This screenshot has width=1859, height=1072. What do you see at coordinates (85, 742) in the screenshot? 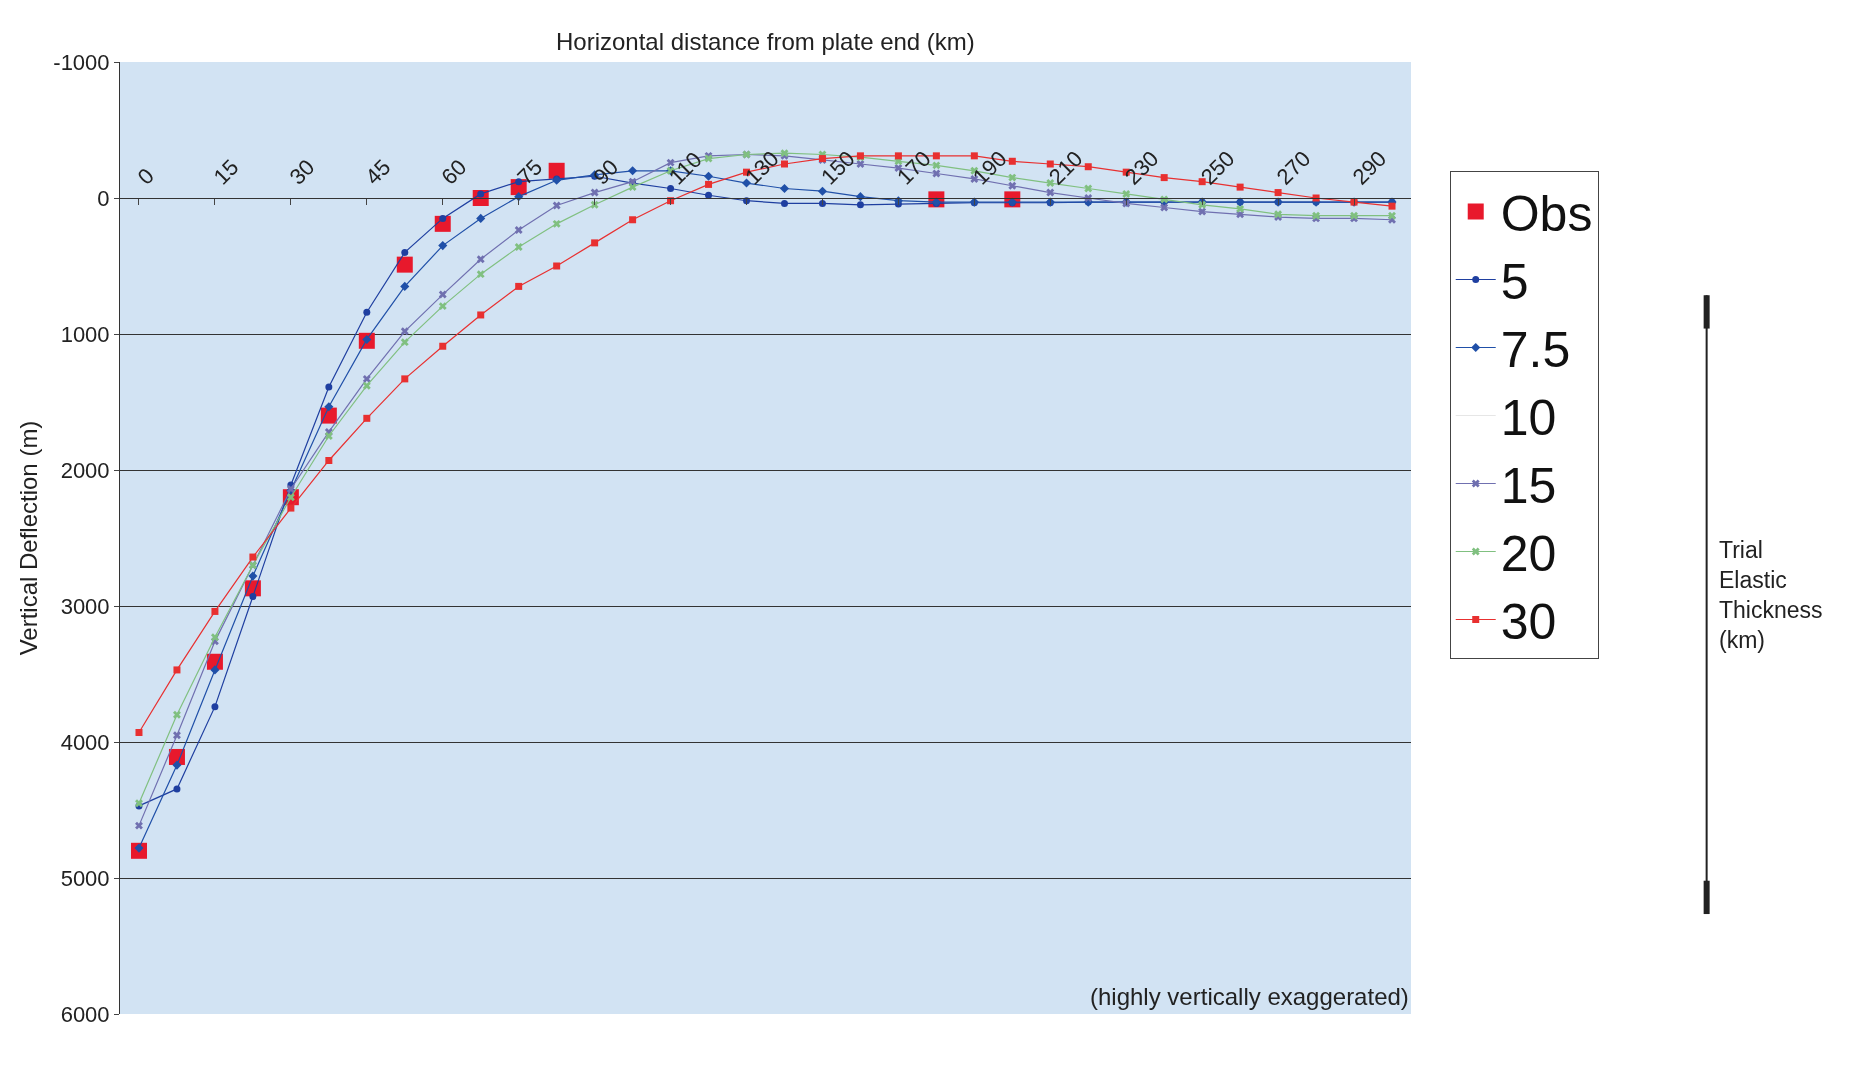
I see `y-tick-label: 4000` at bounding box center [85, 742].